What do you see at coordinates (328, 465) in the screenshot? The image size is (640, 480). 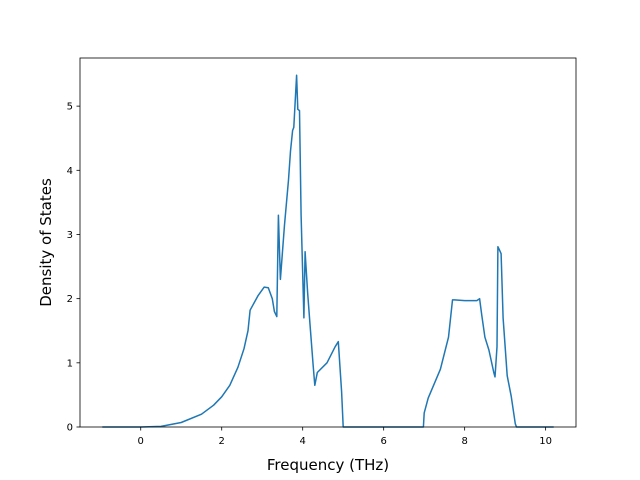 I see `x-axis-label: Frequency (THz)` at bounding box center [328, 465].